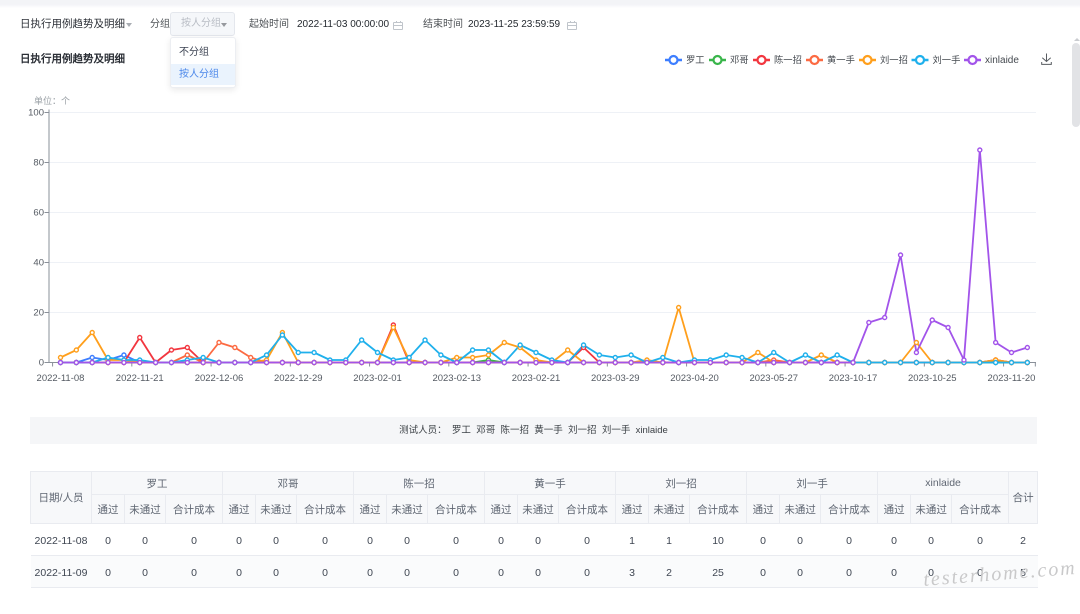 This screenshot has height=614, width=1080. Describe the element at coordinates (788, 59) in the screenshot. I see `svg-text: 陈一招` at that location.